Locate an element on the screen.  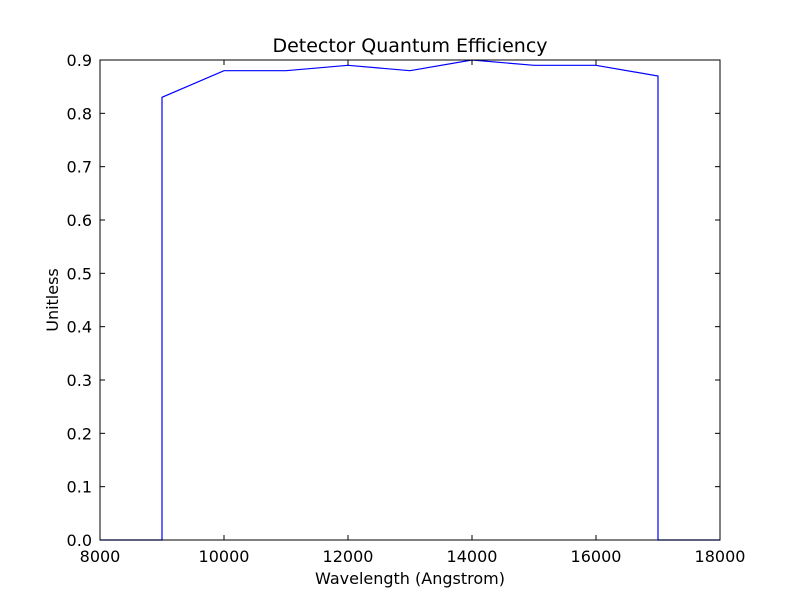
y-tick-label: 0.2 is located at coordinates (79, 433).